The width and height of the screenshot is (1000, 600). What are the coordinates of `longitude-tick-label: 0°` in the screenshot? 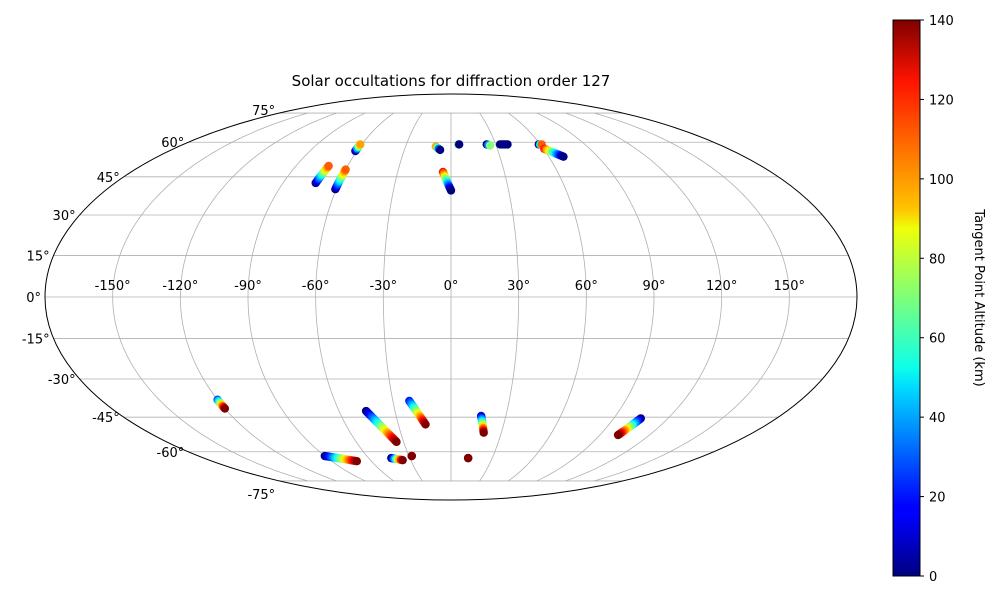 It's located at (451, 286).